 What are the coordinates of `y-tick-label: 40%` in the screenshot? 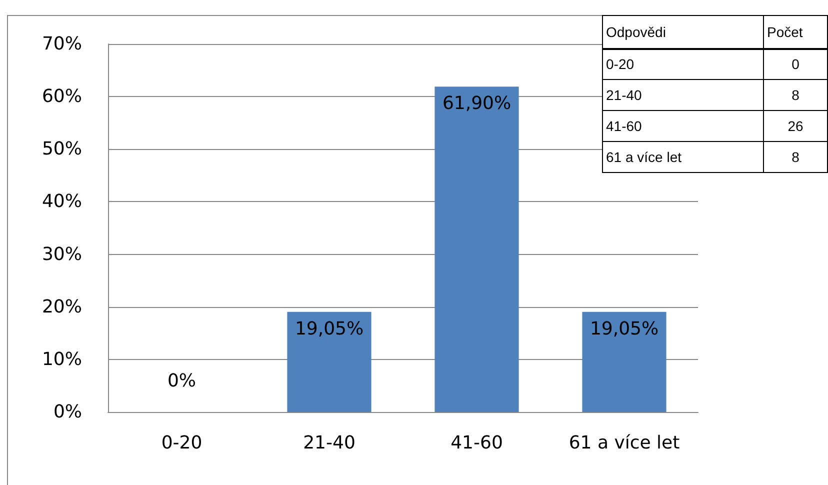 It's located at (62, 201).